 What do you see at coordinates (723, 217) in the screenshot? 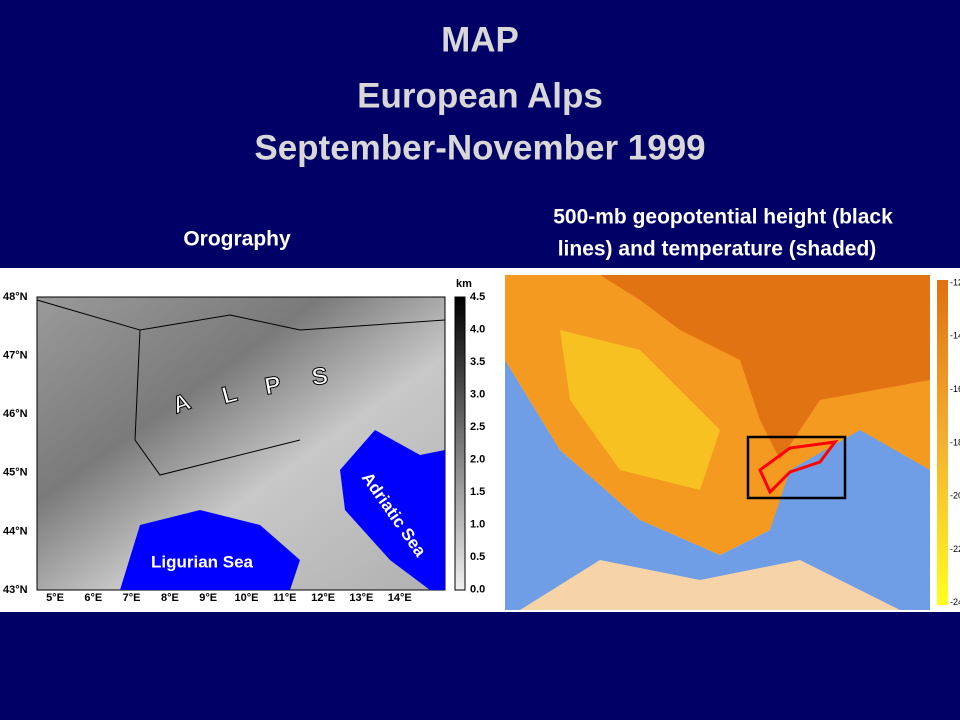
I see `panel-title: 500-mb geopotential height (black` at bounding box center [723, 217].